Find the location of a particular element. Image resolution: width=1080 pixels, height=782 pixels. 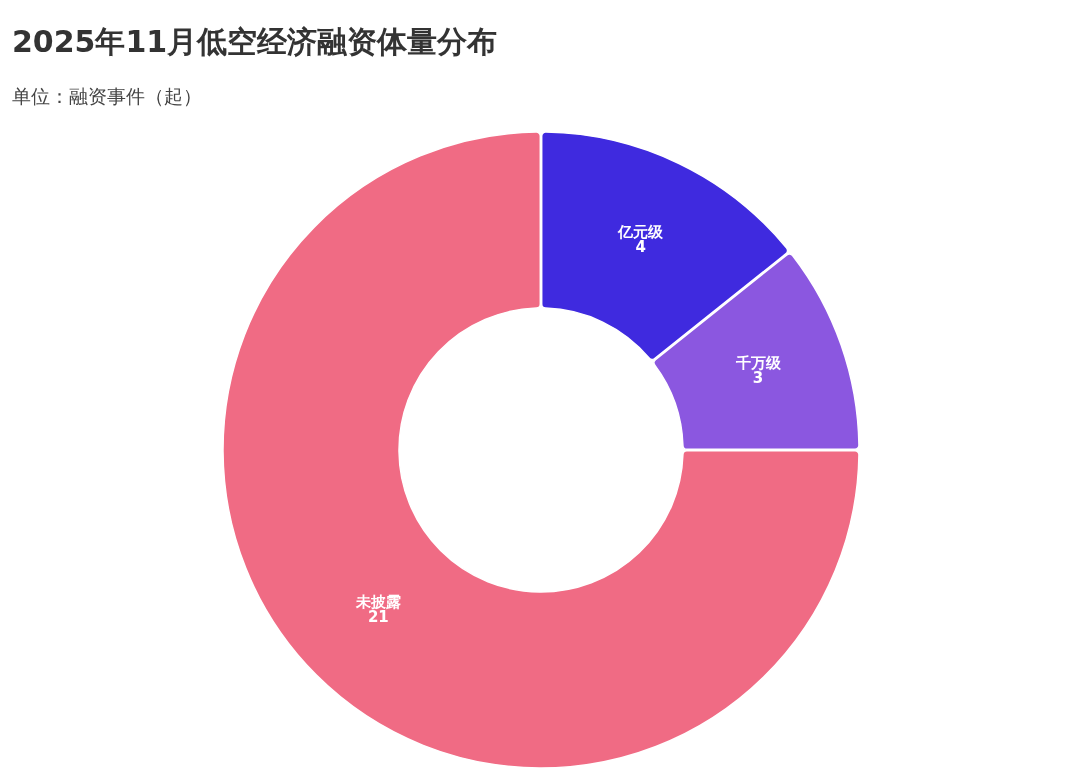

slice-label: 亿元级 is located at coordinates (641, 231).